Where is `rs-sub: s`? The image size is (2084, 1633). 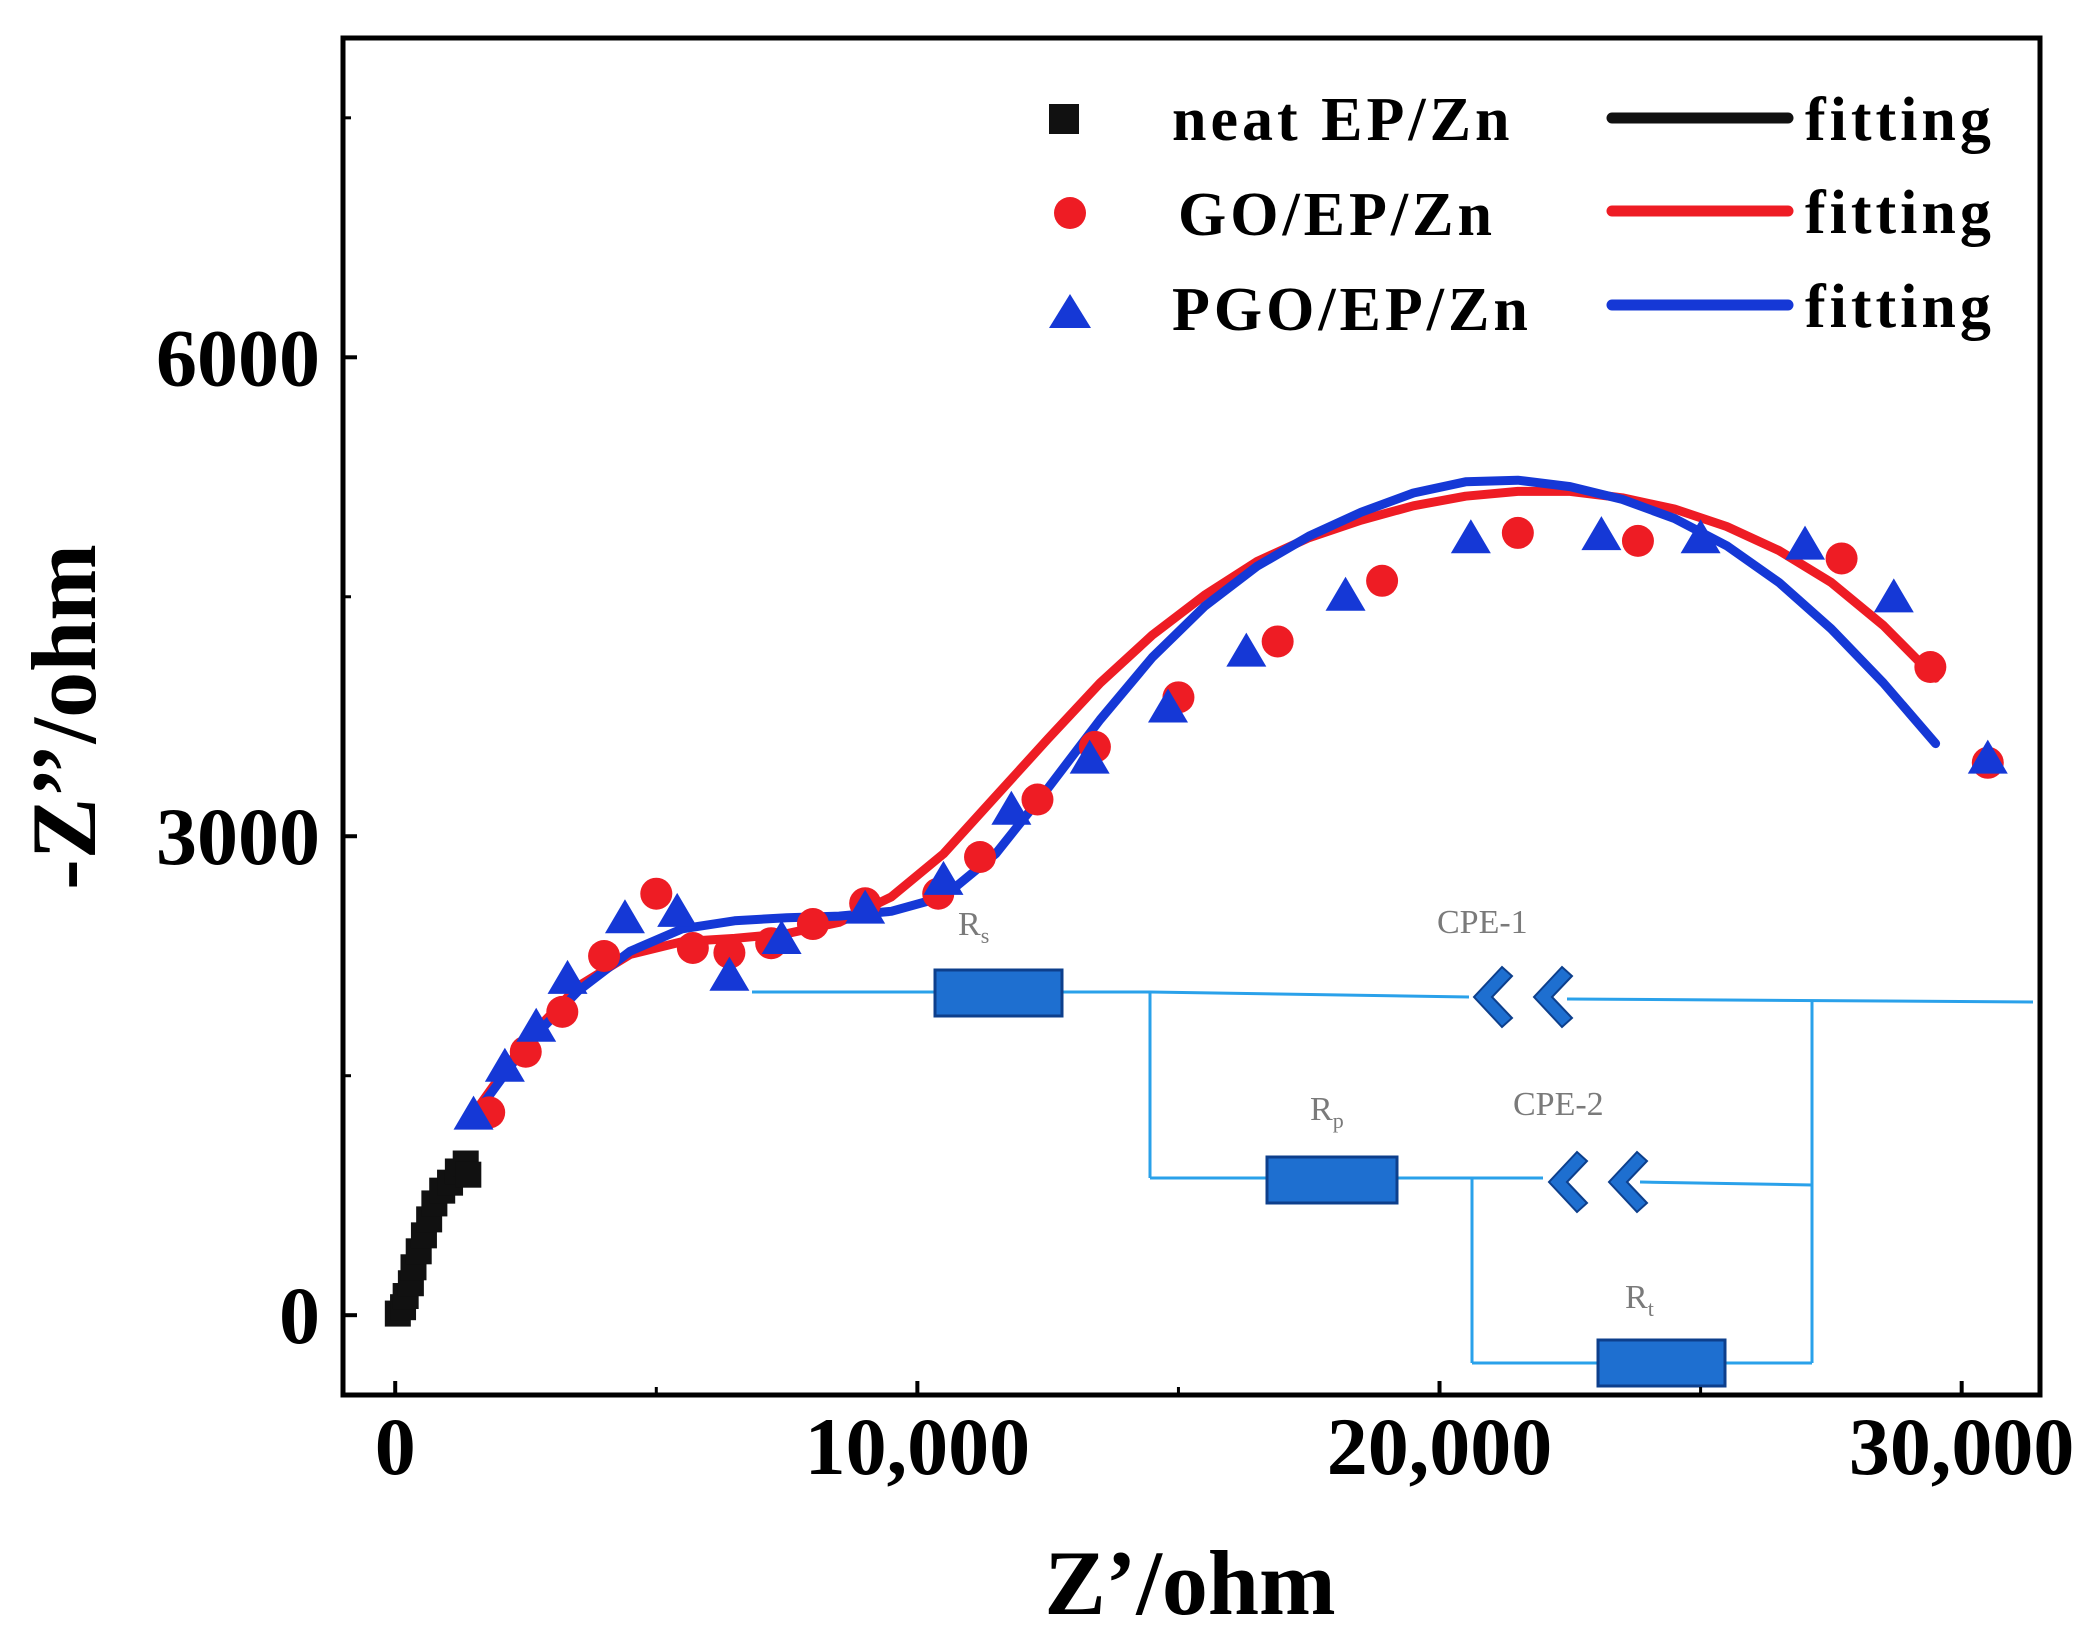
rs-sub: s is located at coordinates (985, 935).